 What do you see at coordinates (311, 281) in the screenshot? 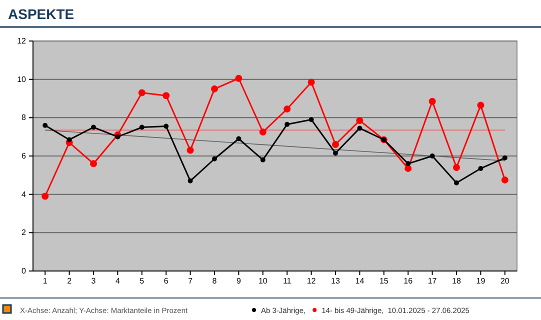
I see `x-tick-label: 12` at bounding box center [311, 281].